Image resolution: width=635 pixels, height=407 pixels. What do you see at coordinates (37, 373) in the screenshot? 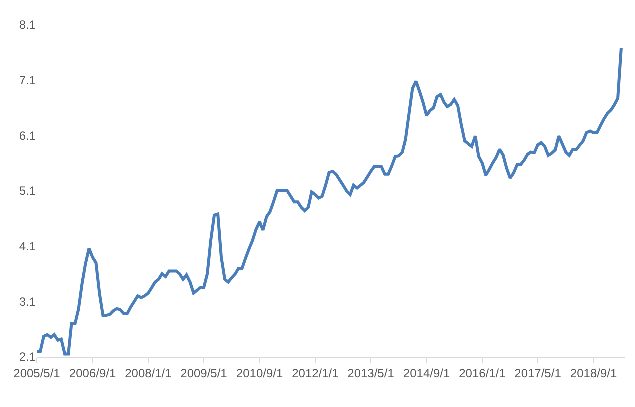
I see `x-tick-label: 2005/5/1` at bounding box center [37, 373].